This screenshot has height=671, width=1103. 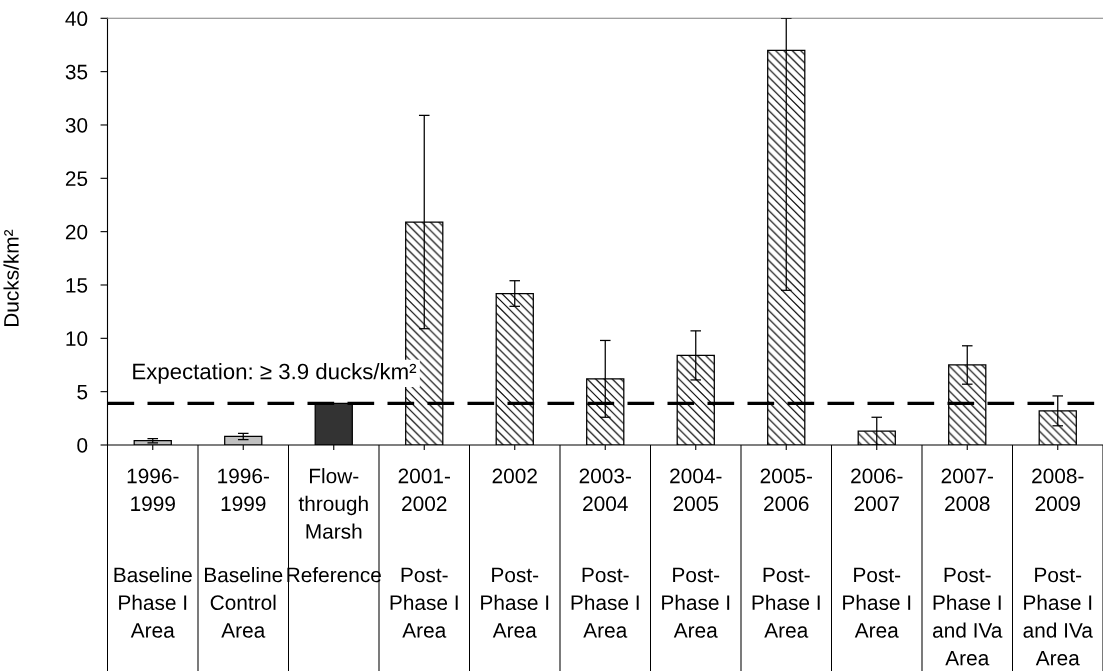 What do you see at coordinates (786, 553) in the screenshot?
I see `category-label: 2005- 2006 Post- Phase I Area` at bounding box center [786, 553].